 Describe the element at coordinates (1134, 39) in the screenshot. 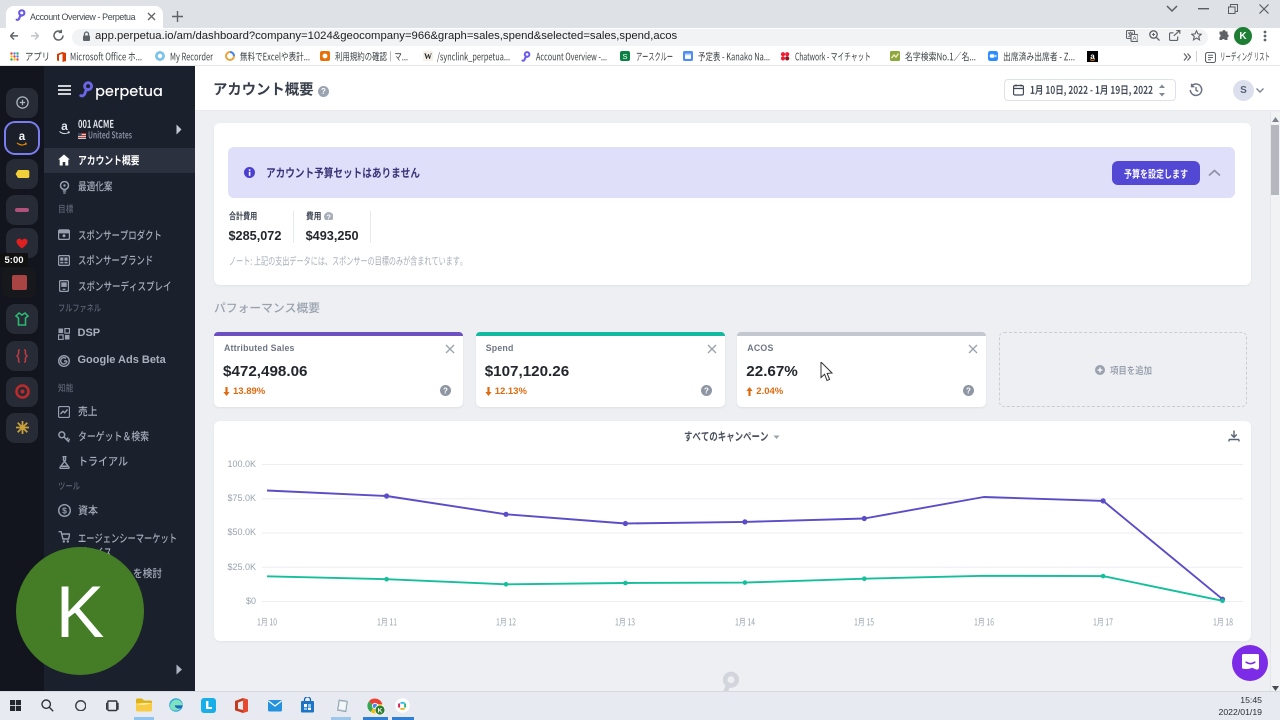

I see `svg-text: A` at that location.